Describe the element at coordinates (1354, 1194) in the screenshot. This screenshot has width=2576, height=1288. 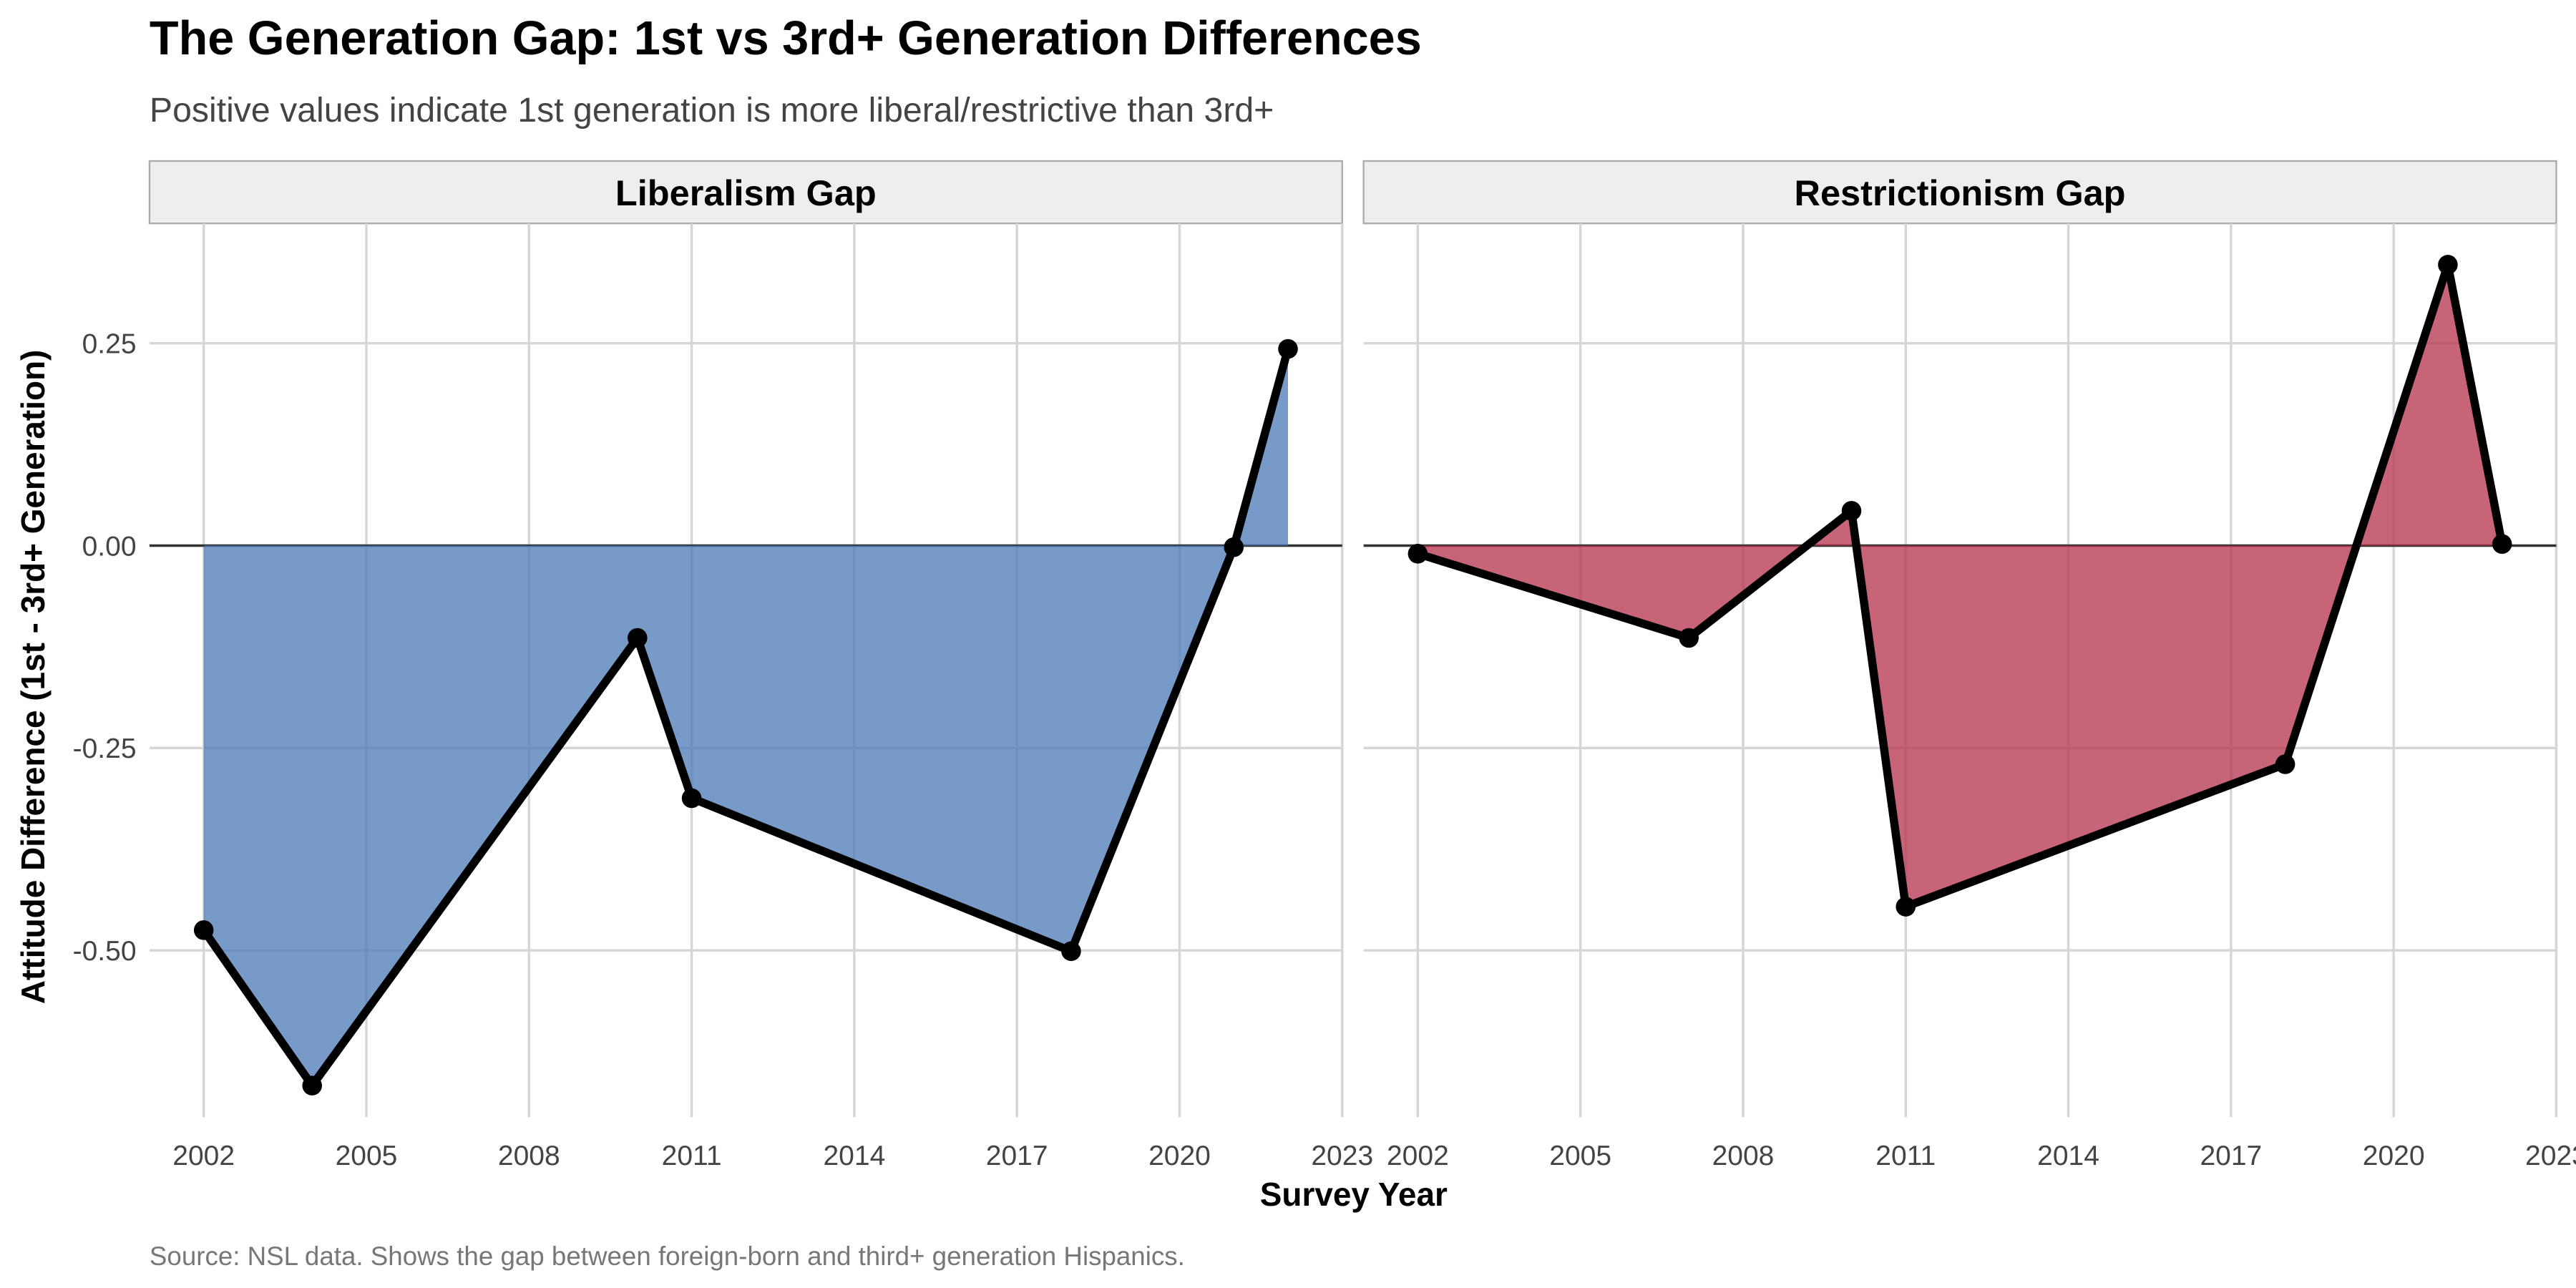
I see `x-axis-label: Survey Year` at that location.